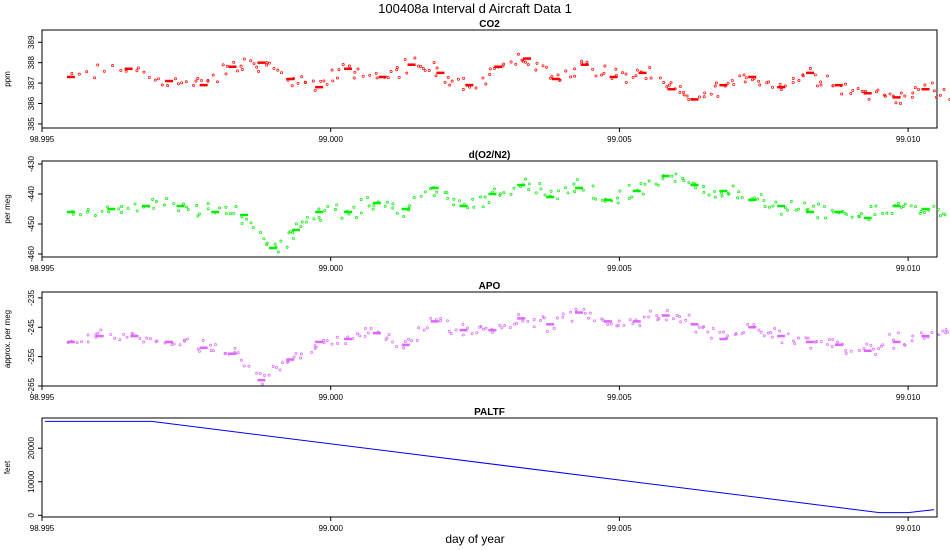 The image size is (950, 550). I want to click on panel-title: CO2, so click(489, 24).